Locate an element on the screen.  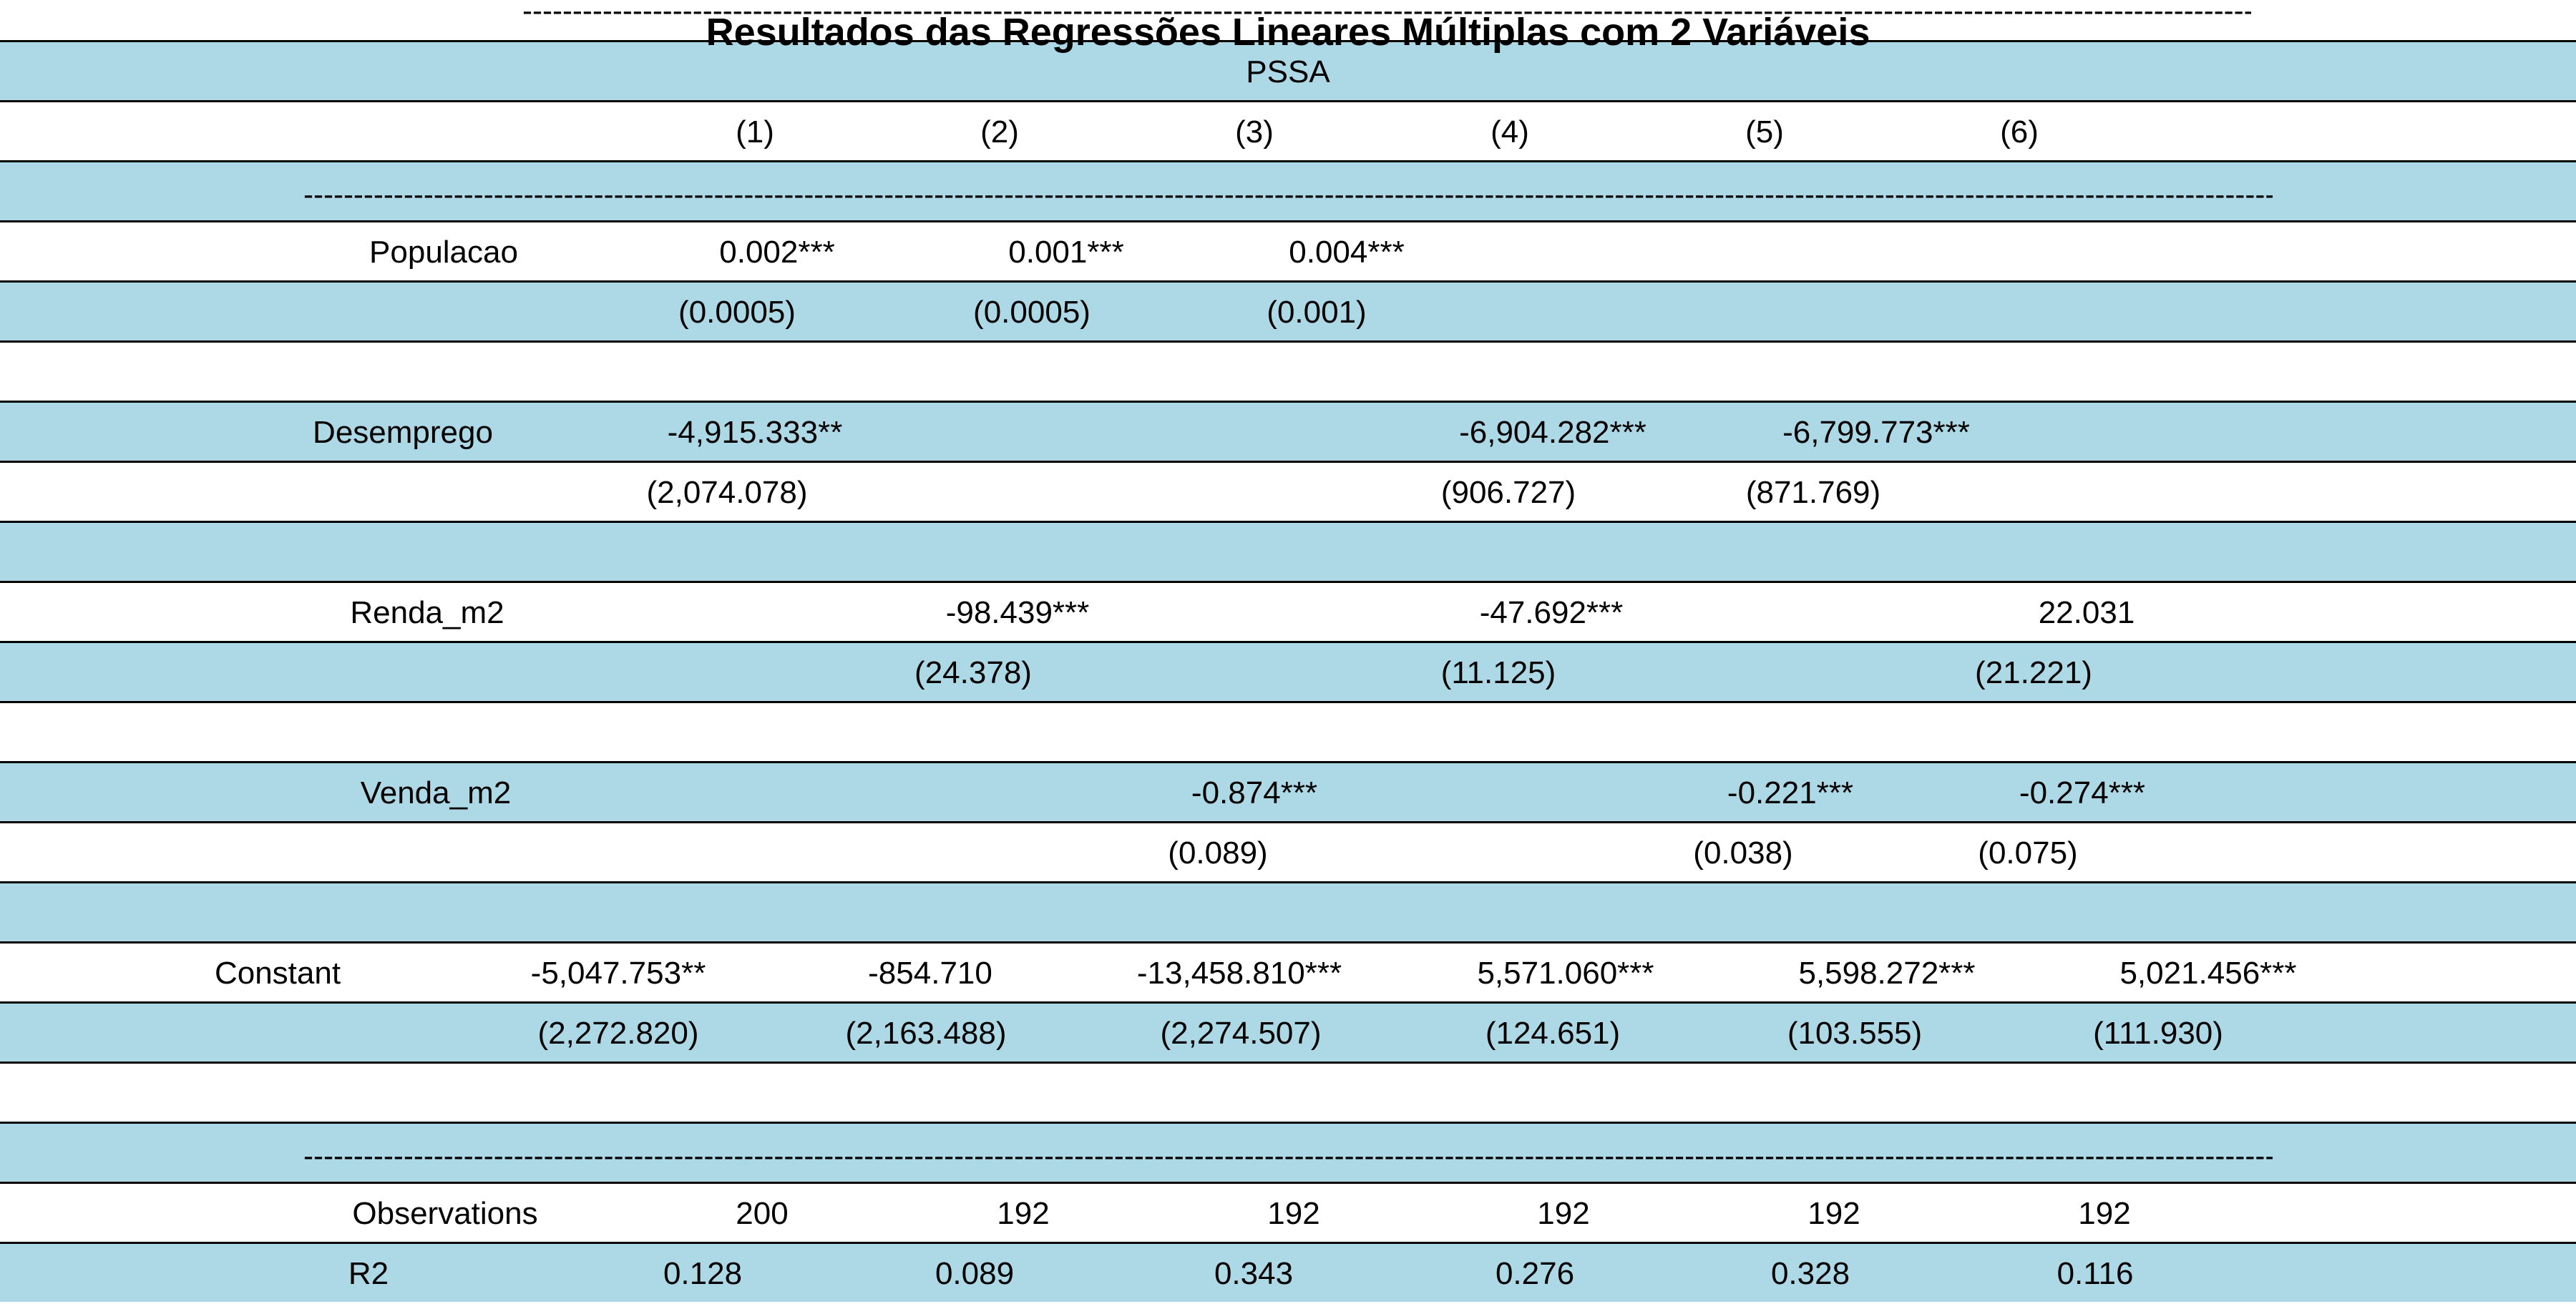
row-label: Venda_m2 is located at coordinates (436, 792).